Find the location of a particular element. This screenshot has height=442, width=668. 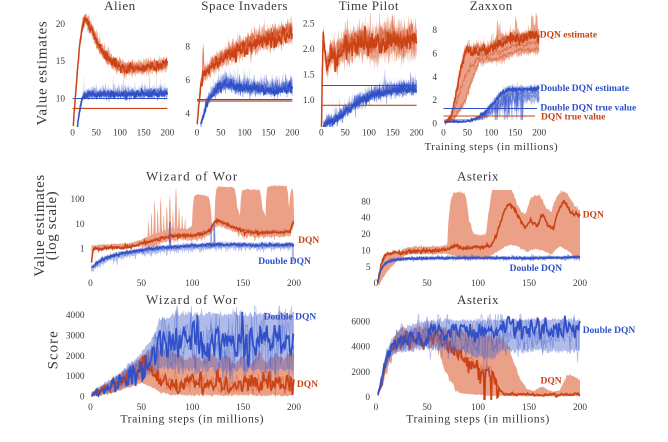

svg-text: 5 is located at coordinates (368, 268).